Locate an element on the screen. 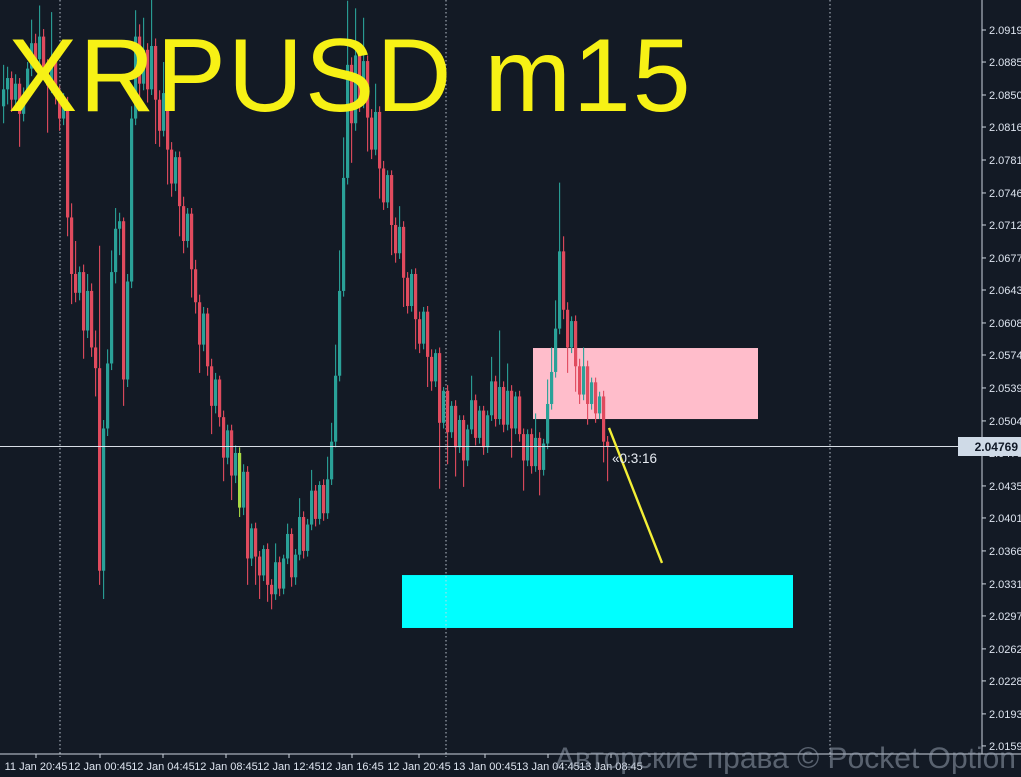 This screenshot has height=777, width=1021. price-tick-label: 2.05740 is located at coordinates (1005, 356).